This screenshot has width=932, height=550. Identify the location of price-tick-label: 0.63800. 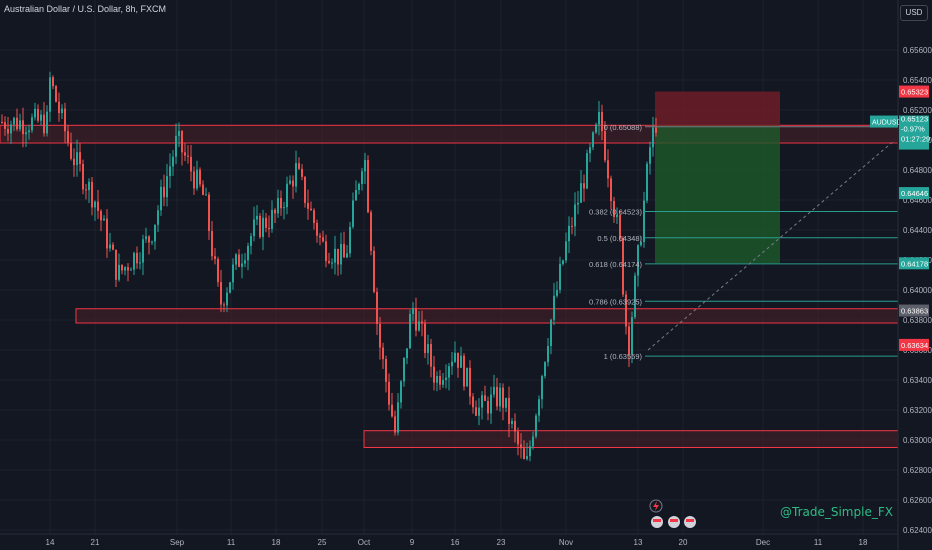
(917, 320).